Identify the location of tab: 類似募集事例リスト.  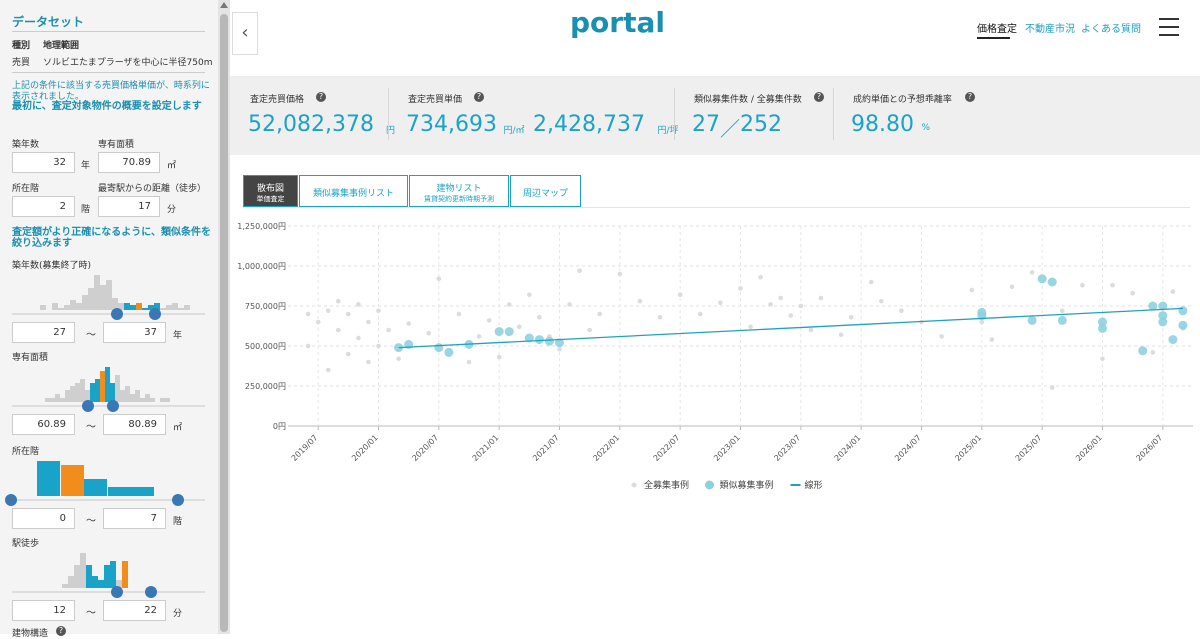
(353, 191).